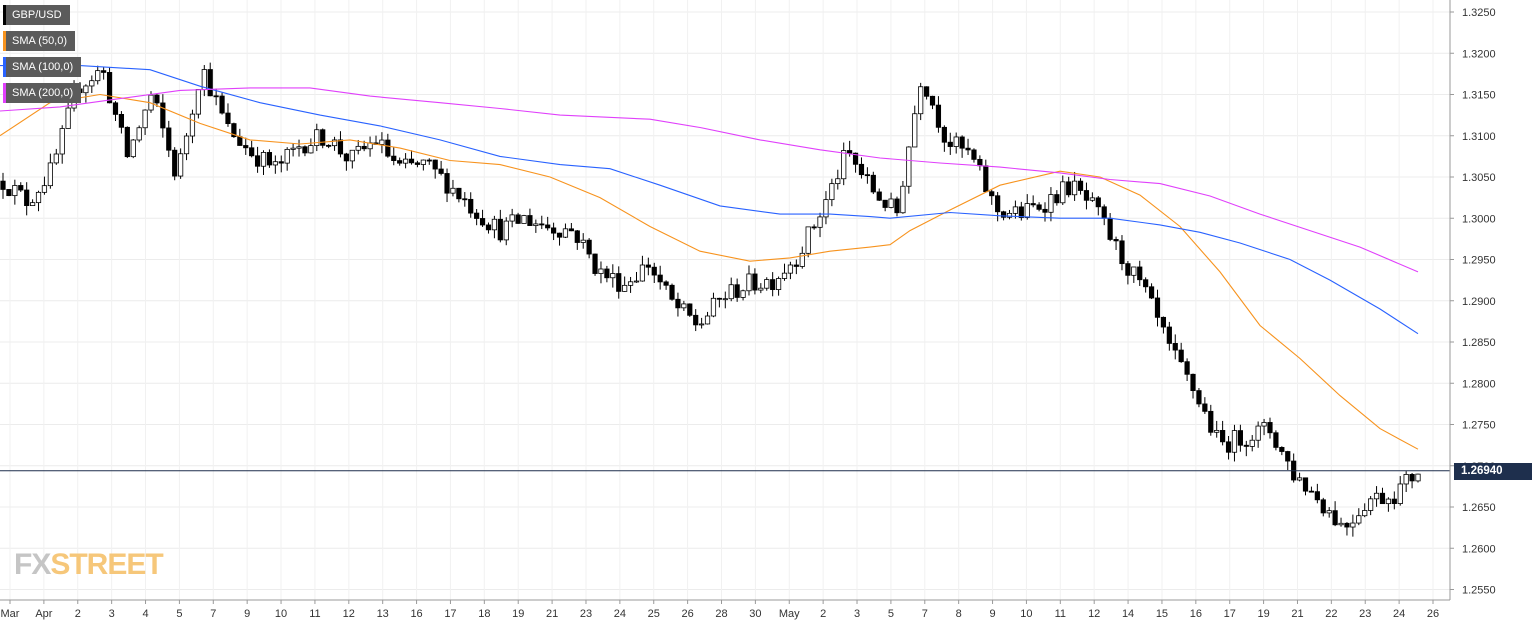 The height and width of the screenshot is (626, 1534). What do you see at coordinates (1479, 13) in the screenshot?
I see `y-tick-label: 1.3250` at bounding box center [1479, 13].